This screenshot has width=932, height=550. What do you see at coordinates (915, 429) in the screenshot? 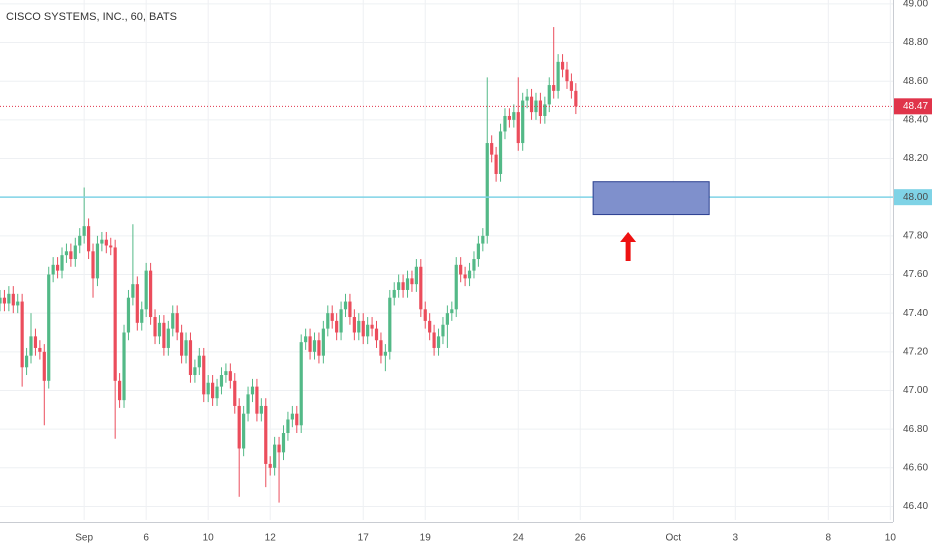
I see `y-tick-label: 46.80` at bounding box center [915, 429].